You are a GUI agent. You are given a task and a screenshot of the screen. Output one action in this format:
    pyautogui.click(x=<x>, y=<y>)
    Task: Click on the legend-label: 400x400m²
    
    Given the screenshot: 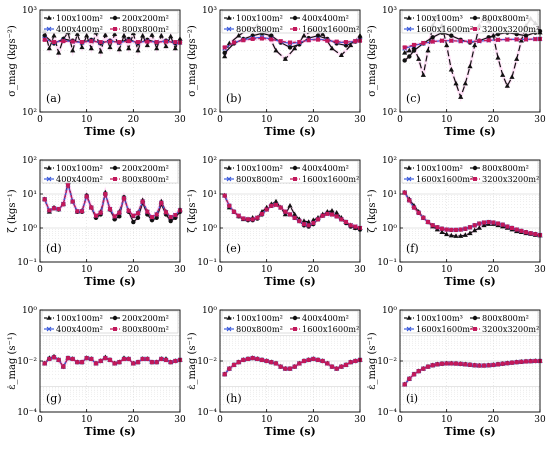 What is the action you would take?
    pyautogui.click(x=79, y=329)
    